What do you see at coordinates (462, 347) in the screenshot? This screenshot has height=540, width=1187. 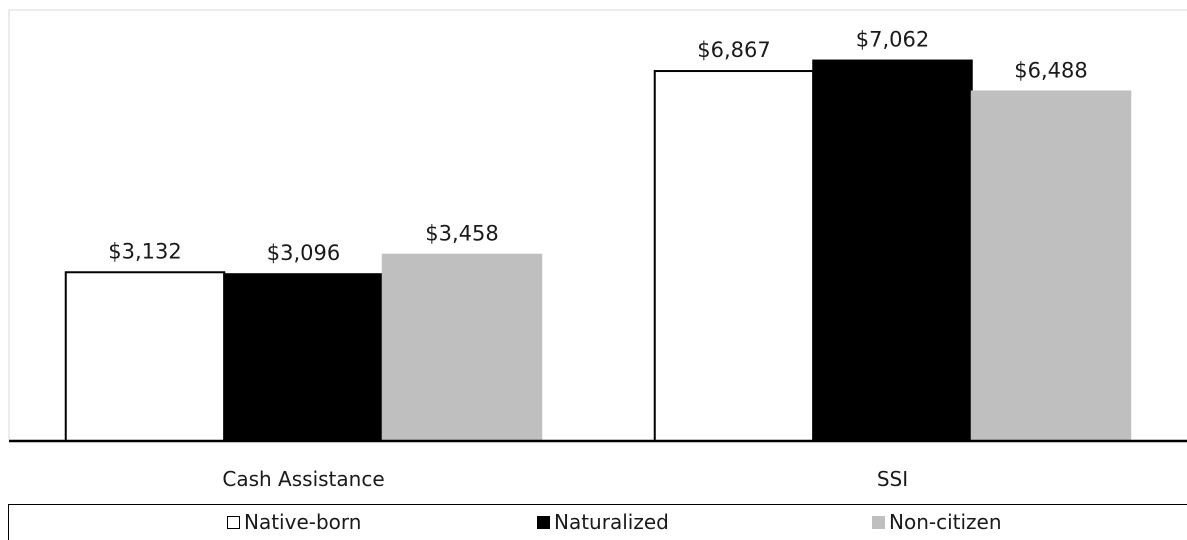 I see `bar-non-citizen-cash-assistance` at bounding box center [462, 347].